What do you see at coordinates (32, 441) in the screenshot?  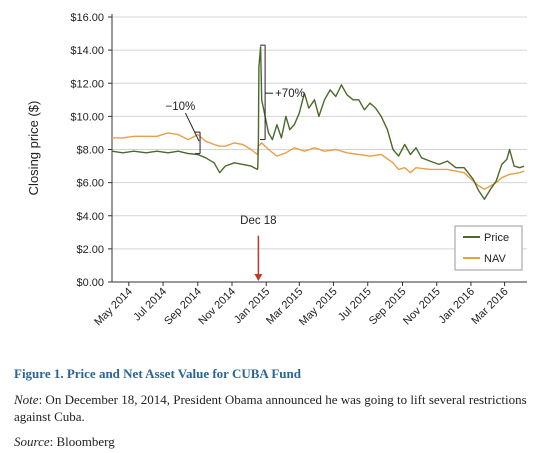 I see `source-label: Source` at bounding box center [32, 441].